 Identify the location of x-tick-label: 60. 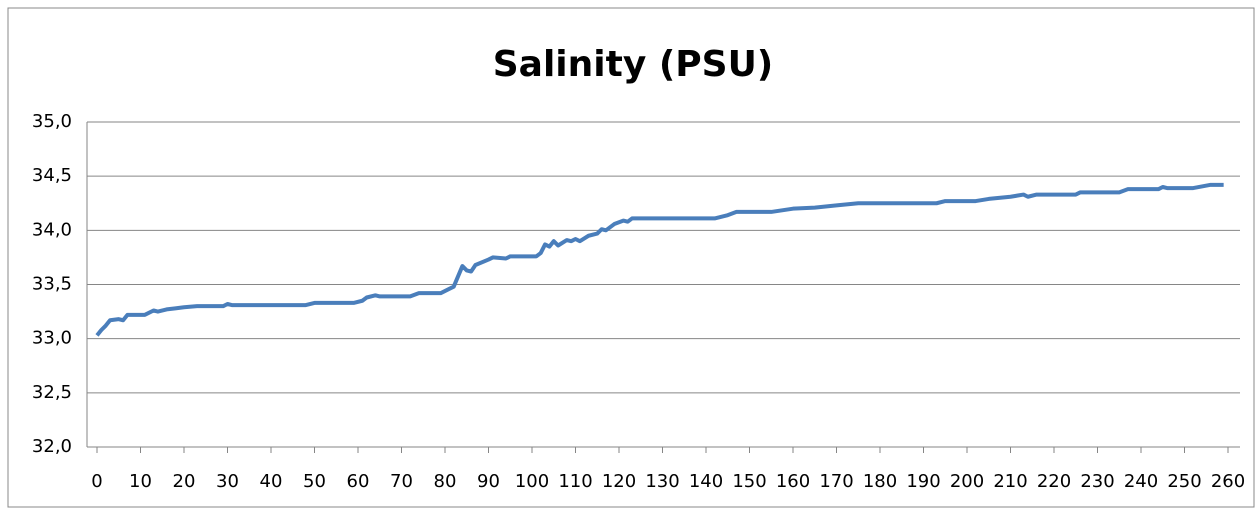
(358, 481).